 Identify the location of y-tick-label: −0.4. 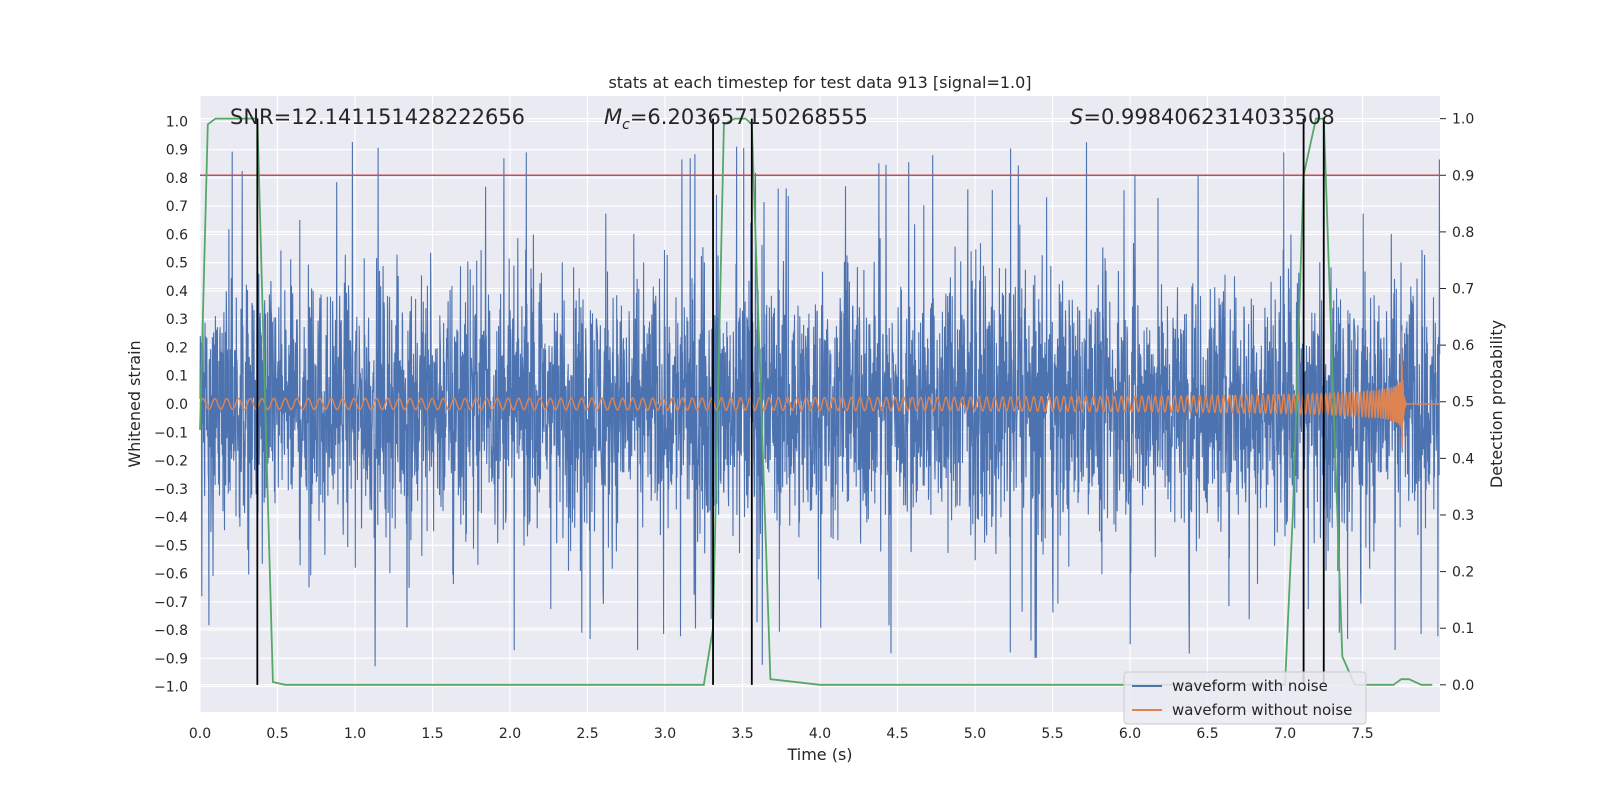
(171, 518).